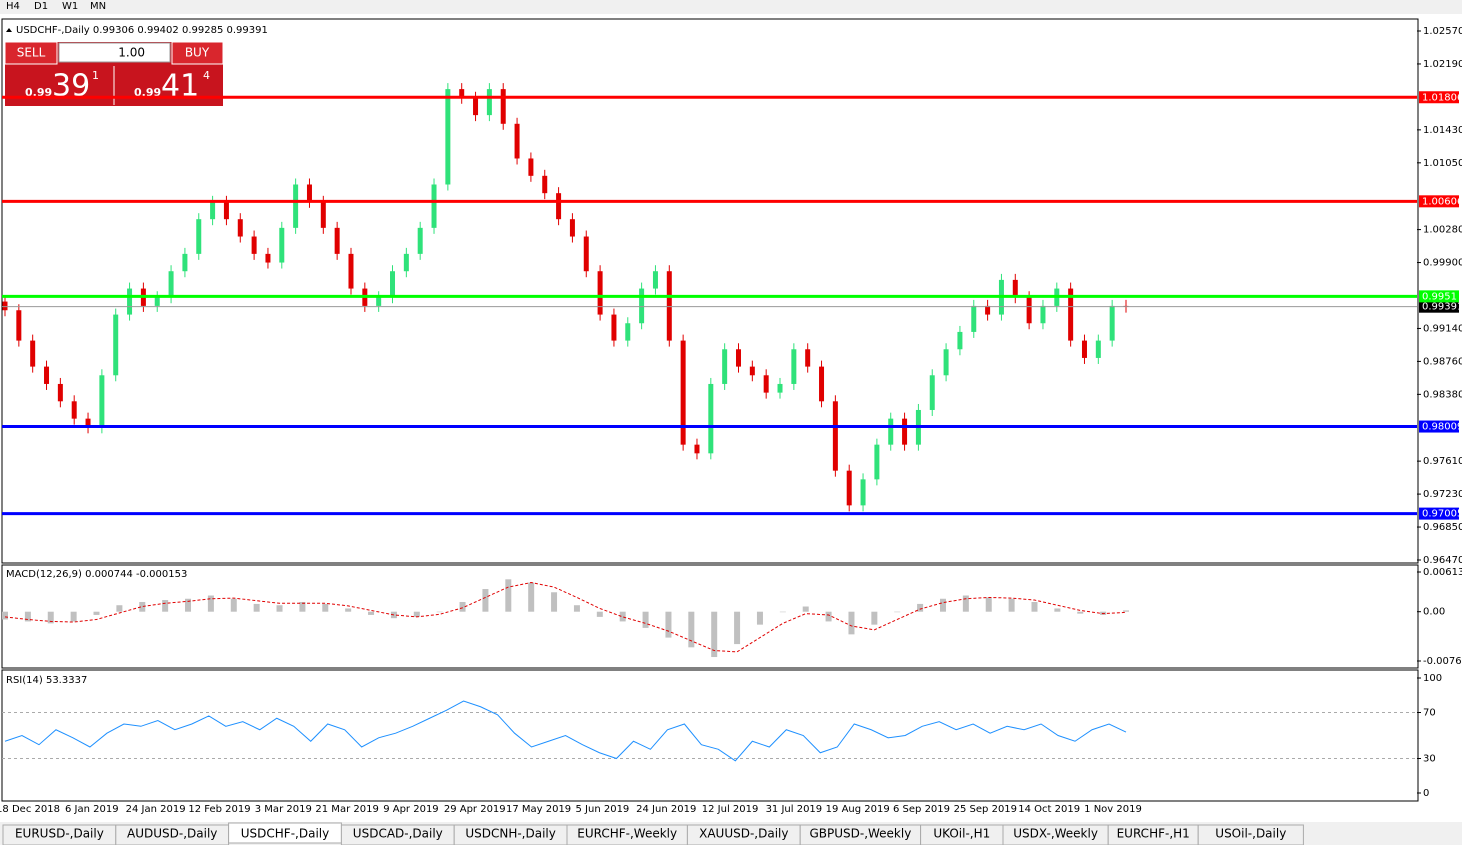 The width and height of the screenshot is (1462, 845). What do you see at coordinates (1113, 809) in the screenshot?
I see `x-tick-label: 1 Nov 2019` at bounding box center [1113, 809].